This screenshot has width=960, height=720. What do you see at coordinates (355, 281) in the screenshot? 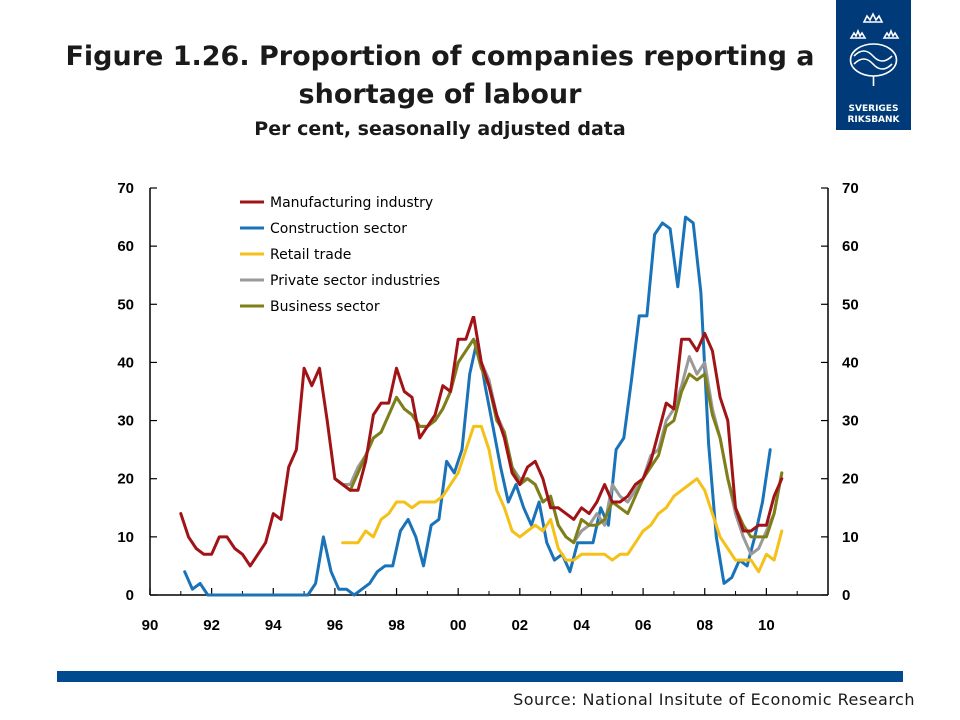
I see `legend-label-private-sector-industries: Private sector industries` at bounding box center [355, 281].